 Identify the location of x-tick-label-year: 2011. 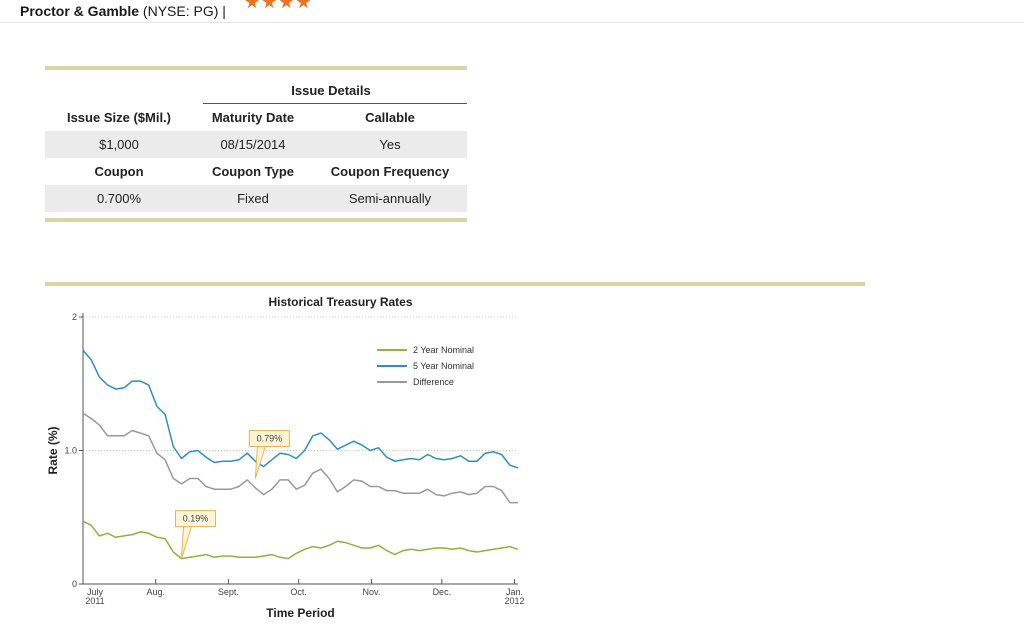
(94, 601).